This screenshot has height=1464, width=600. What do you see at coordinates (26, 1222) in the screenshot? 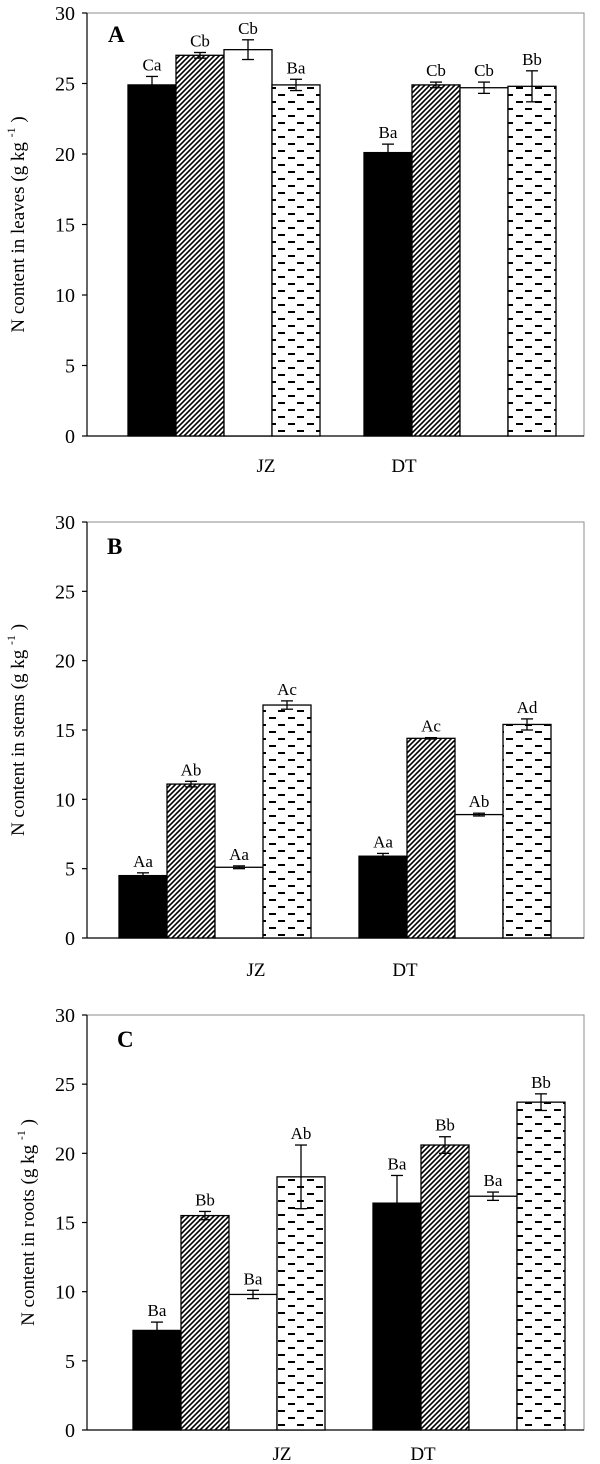
I see `y-axis-title: N content in roots (g kg -1 )` at bounding box center [26, 1222].